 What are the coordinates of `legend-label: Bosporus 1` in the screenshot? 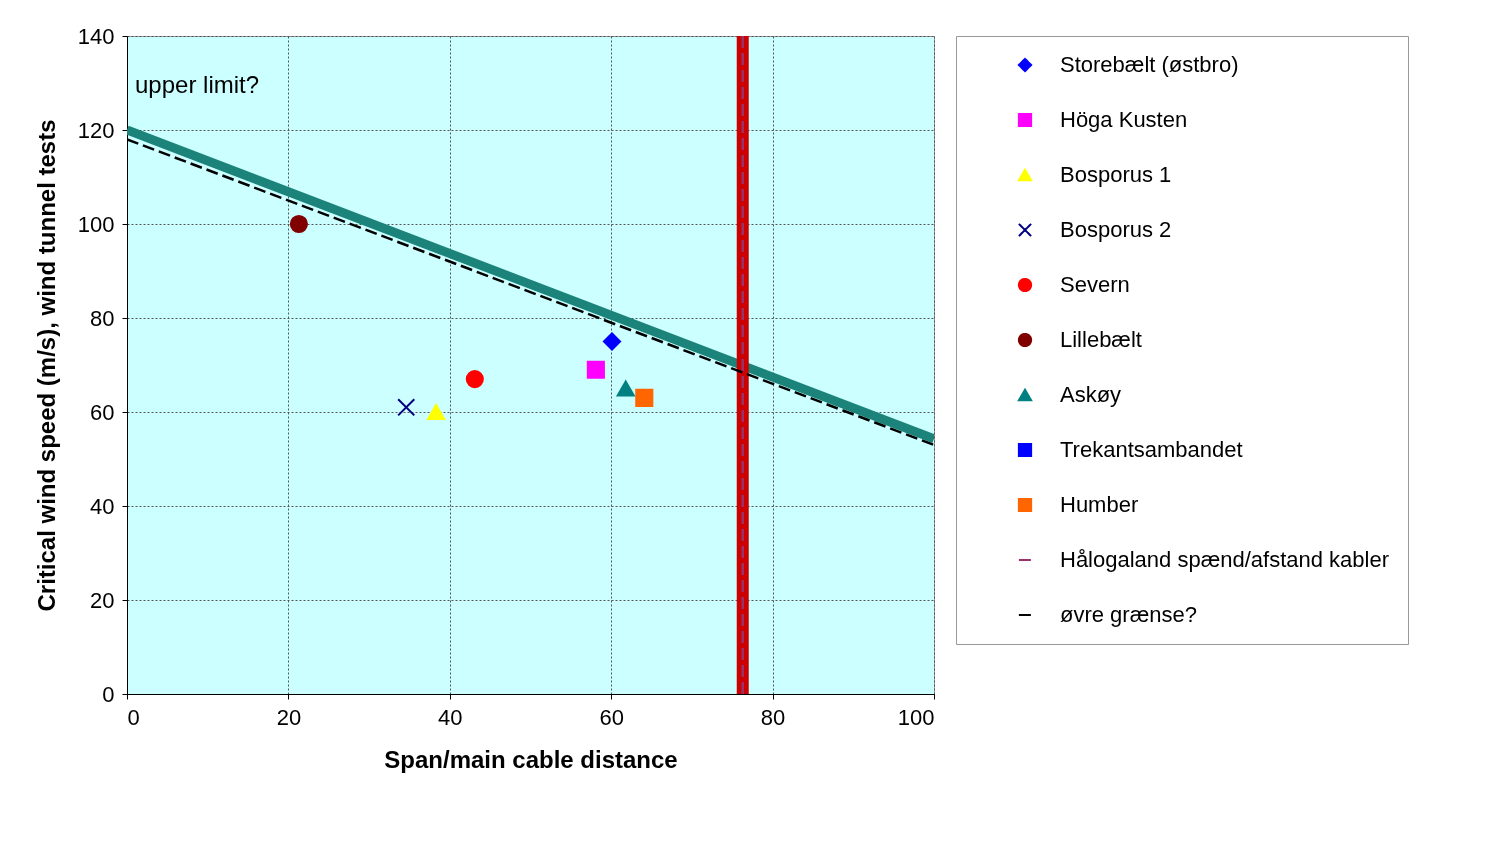 It's located at (1116, 174).